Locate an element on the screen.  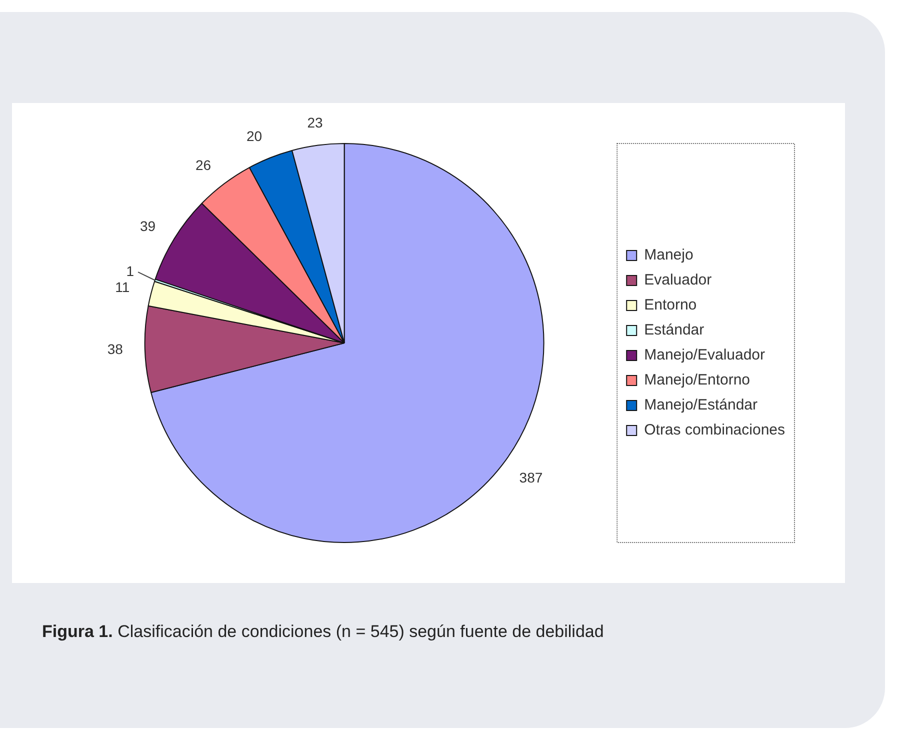
legend-label: Manejo/Estándar is located at coordinates (701, 405).